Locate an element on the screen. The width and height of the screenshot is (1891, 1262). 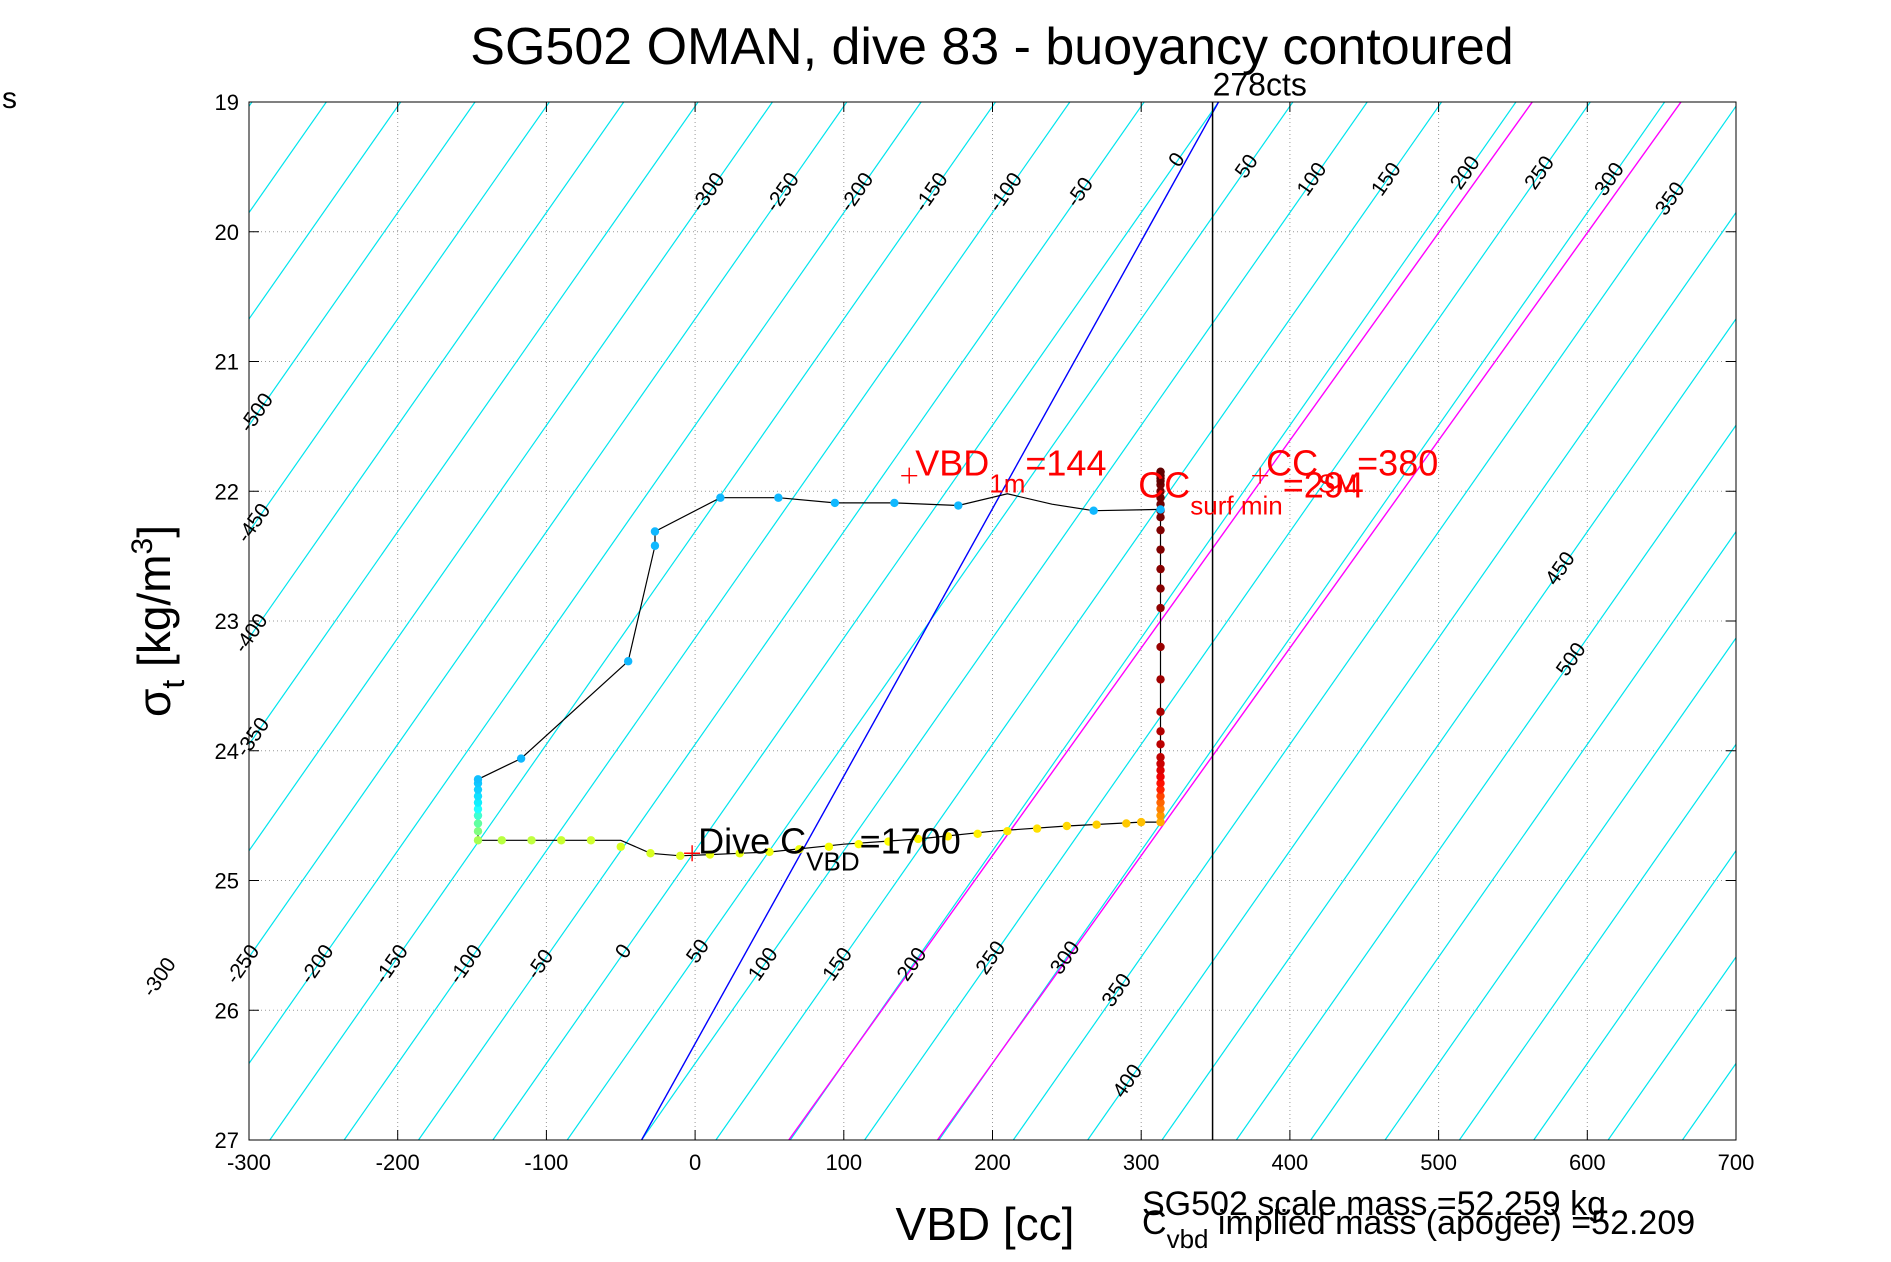
y-tick-label: 27 is located at coordinates (227, 1140).